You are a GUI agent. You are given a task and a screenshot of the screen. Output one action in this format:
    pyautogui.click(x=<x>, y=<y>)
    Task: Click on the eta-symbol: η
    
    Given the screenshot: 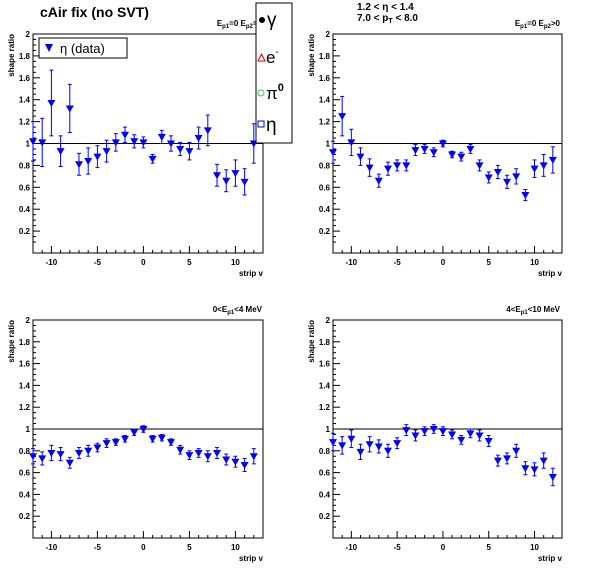 What is the action you would take?
    pyautogui.click(x=271, y=125)
    